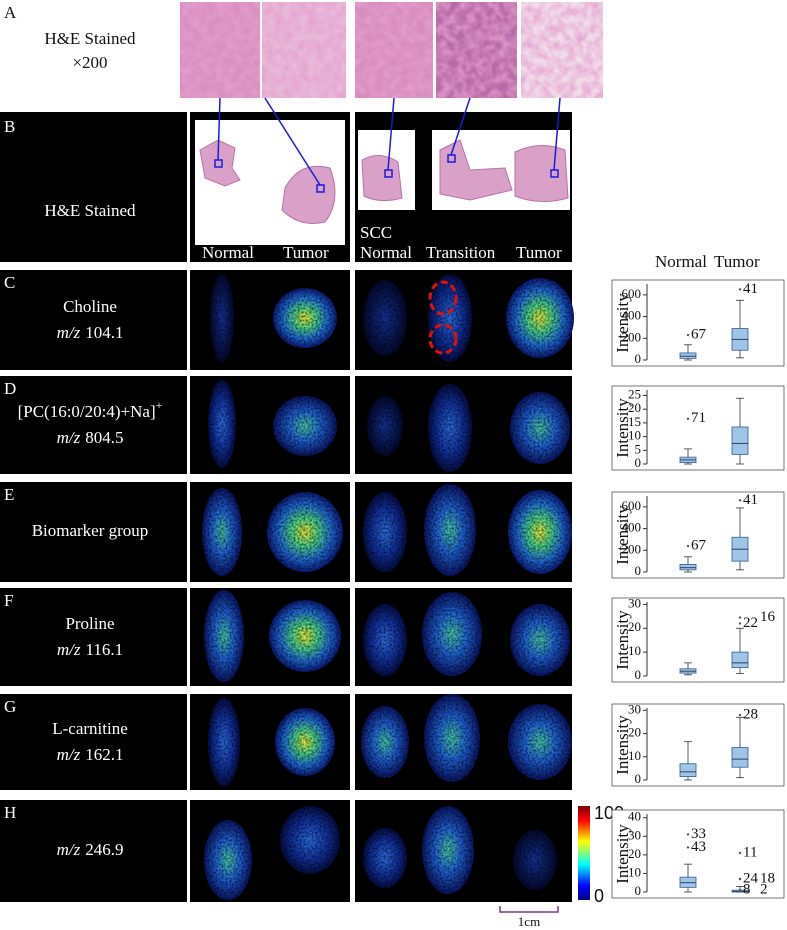  Describe the element at coordinates (9, 282) in the screenshot. I see `panel-label: C` at that location.